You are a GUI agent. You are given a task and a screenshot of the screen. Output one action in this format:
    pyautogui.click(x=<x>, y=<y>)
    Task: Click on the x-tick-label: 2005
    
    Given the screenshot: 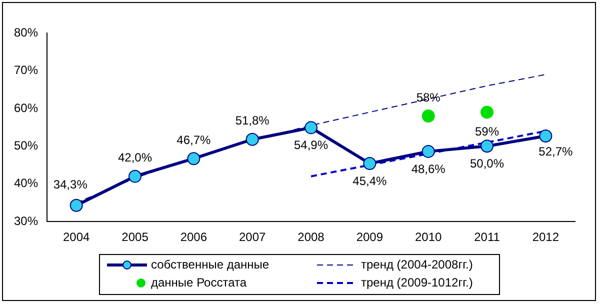 What is the action you would take?
    pyautogui.click(x=135, y=237)
    